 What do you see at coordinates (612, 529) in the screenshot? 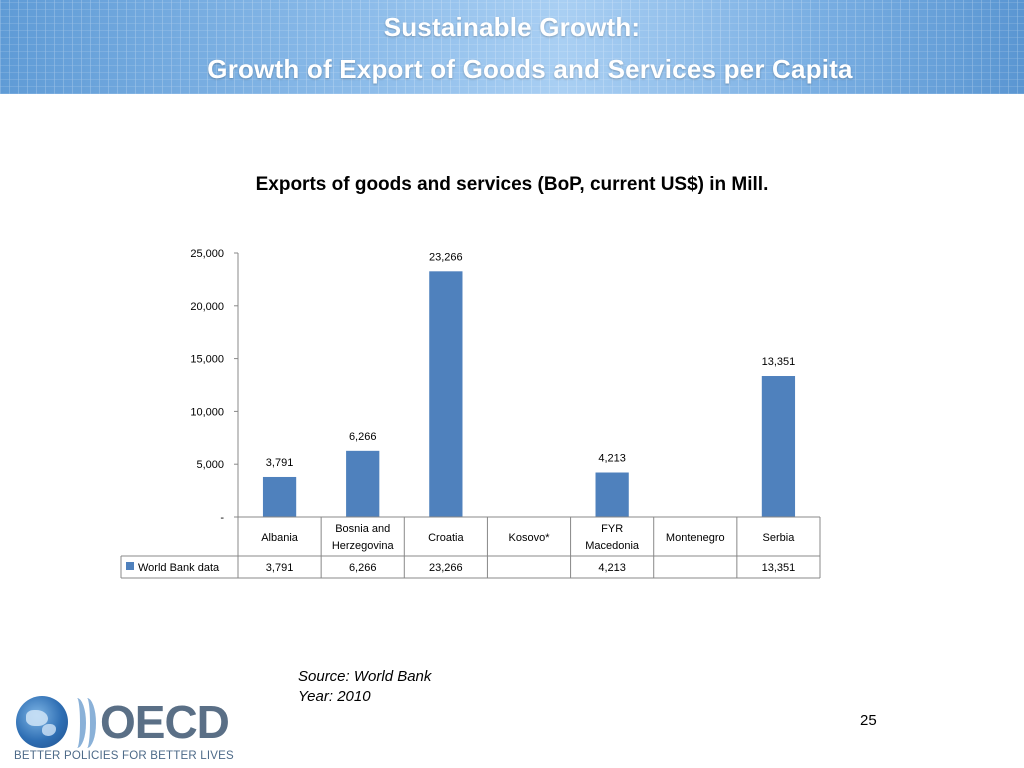
I see `x-tick-label: FYR` at bounding box center [612, 529].